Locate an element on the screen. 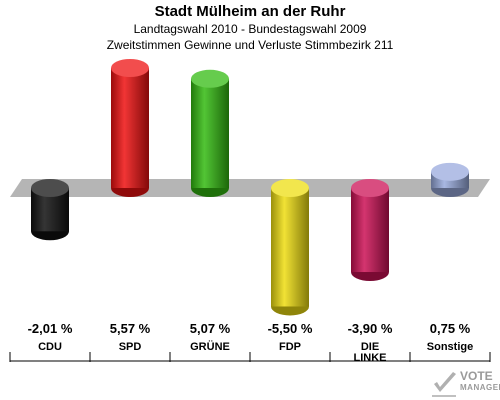 This screenshot has width=500, height=400. bar-spd is located at coordinates (130, 128).